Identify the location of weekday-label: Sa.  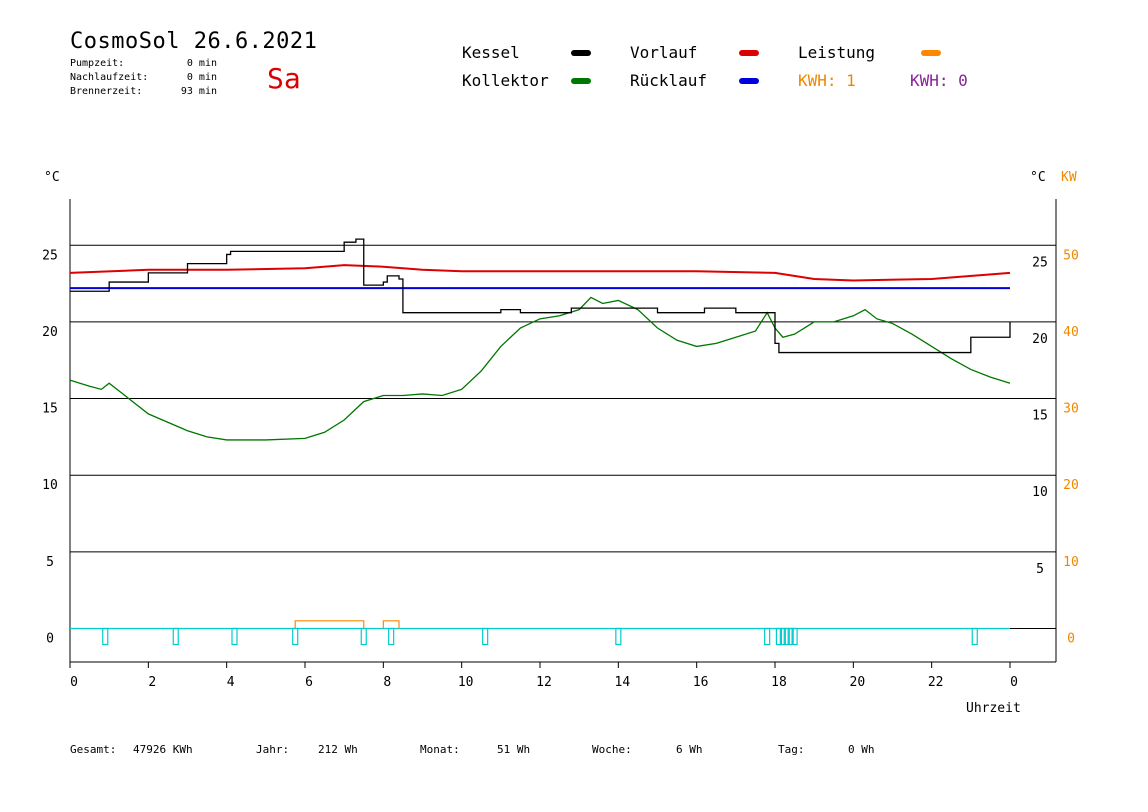
(284, 78).